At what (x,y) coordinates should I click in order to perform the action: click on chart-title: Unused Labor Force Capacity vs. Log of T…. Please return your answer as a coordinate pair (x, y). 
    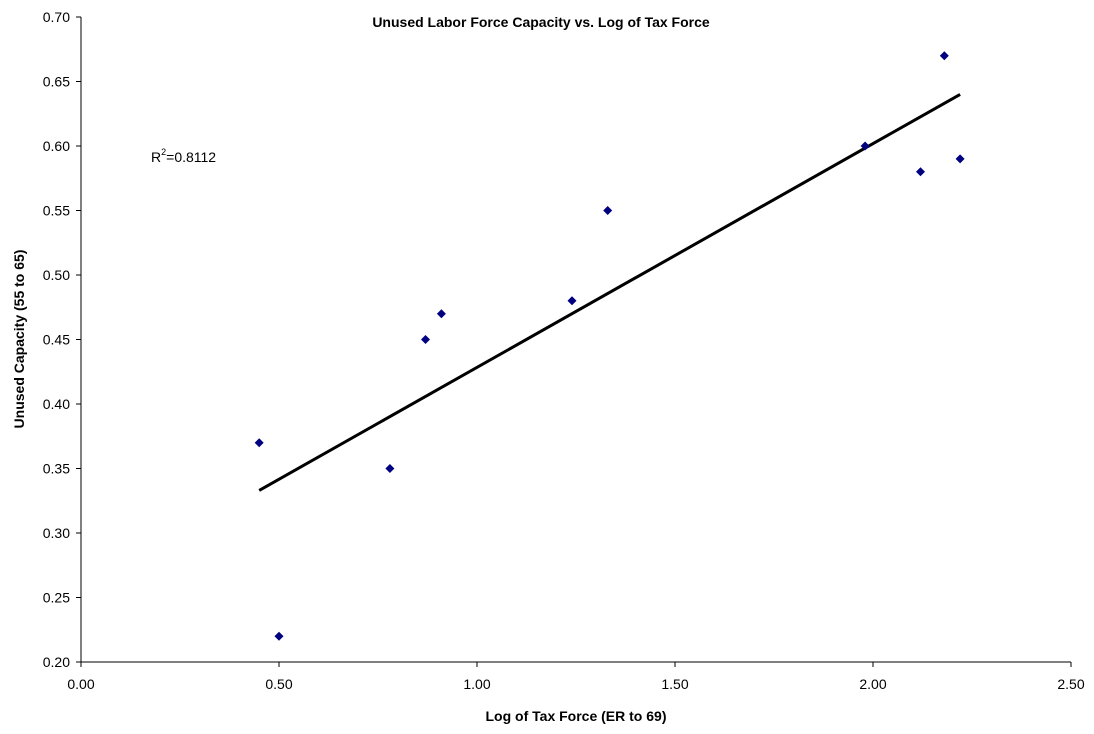
    Looking at the image, I should click on (541, 22).